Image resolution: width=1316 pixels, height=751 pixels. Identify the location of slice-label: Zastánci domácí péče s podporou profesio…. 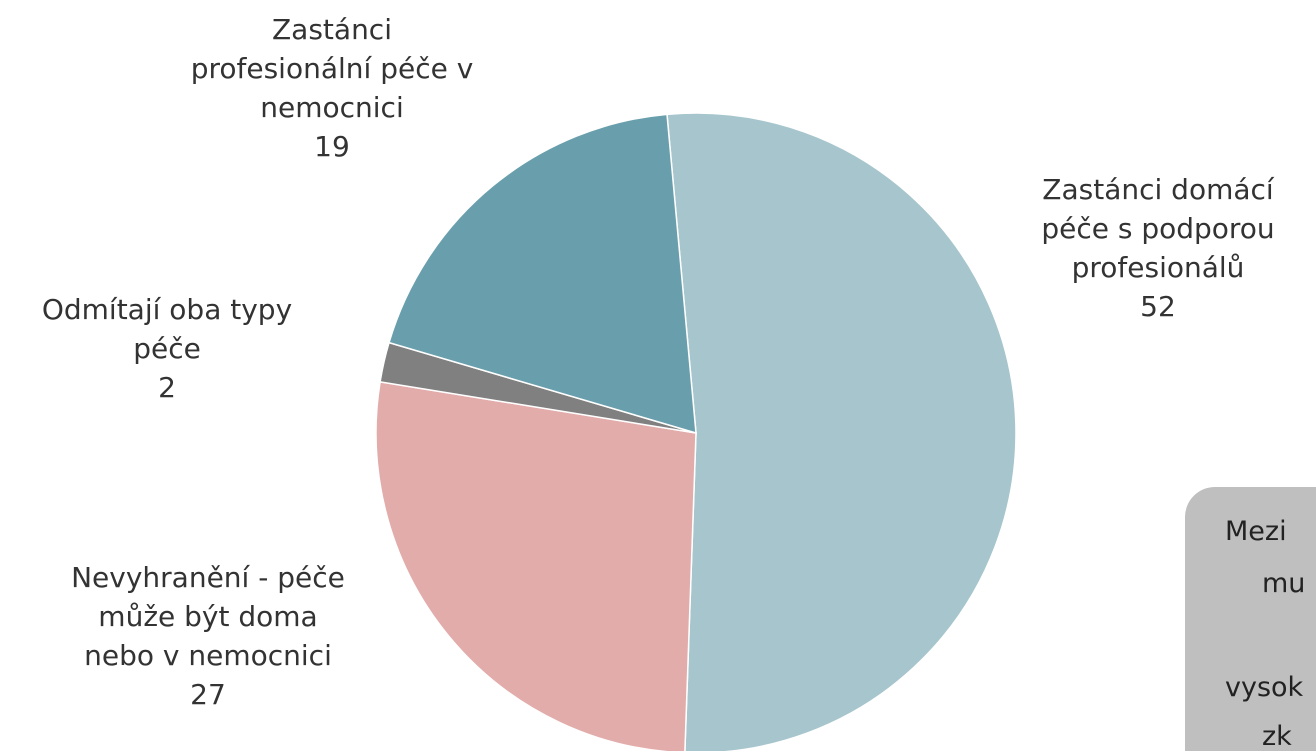
(1158, 228).